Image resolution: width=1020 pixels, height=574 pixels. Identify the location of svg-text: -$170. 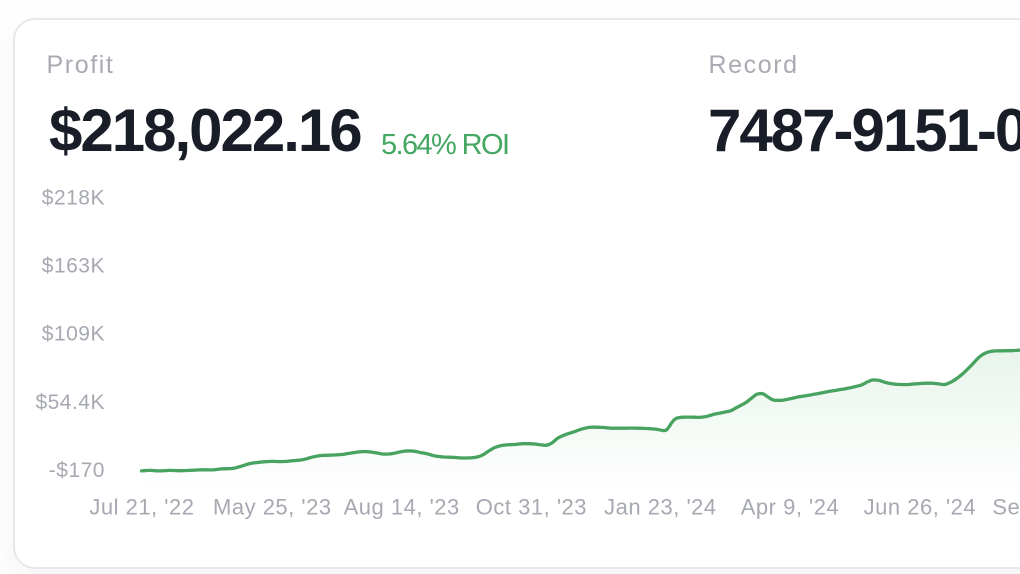
(77, 470).